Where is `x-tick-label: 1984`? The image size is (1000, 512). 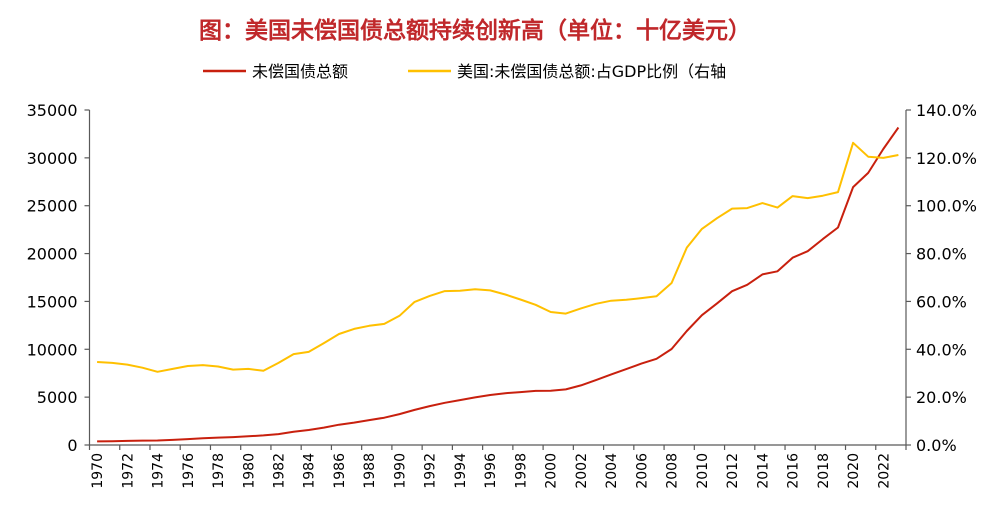
x-tick-label: 1984 is located at coordinates (310, 471).